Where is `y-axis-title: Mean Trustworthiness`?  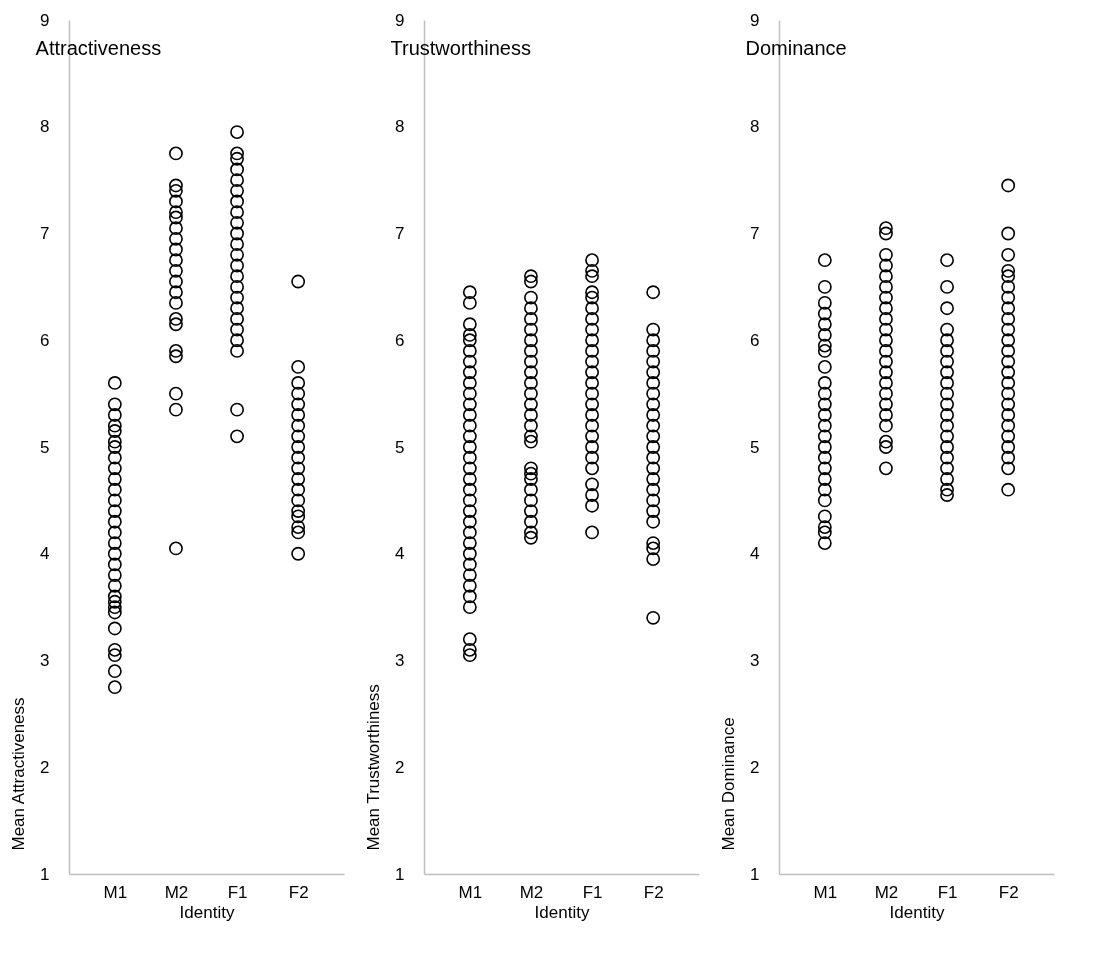 y-axis-title: Mean Trustworthiness is located at coordinates (374, 767).